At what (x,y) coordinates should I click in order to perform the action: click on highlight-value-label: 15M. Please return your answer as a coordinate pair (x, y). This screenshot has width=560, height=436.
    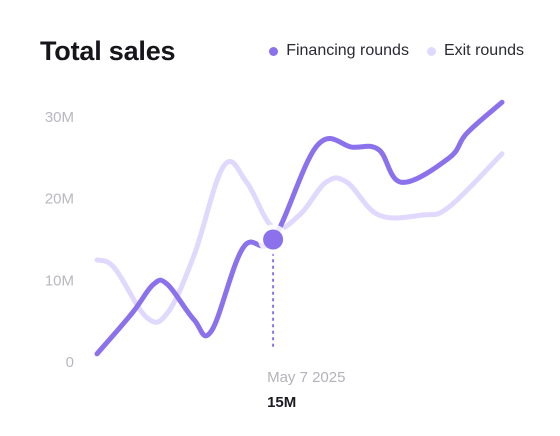
    Looking at the image, I should click on (281, 402).